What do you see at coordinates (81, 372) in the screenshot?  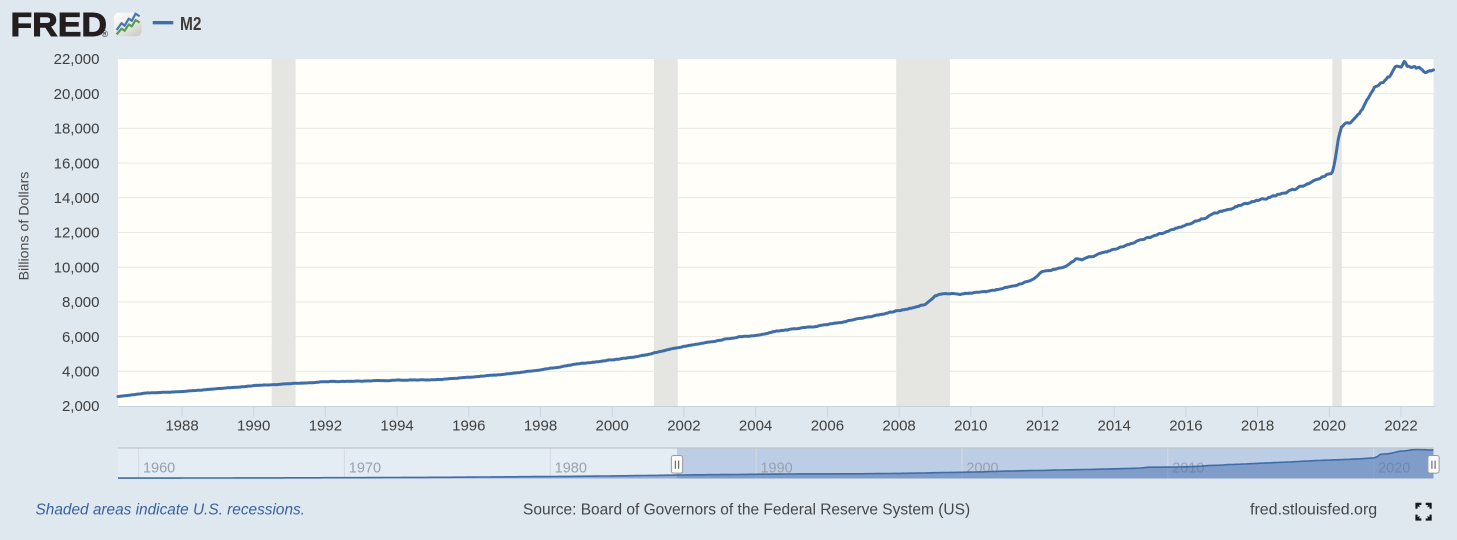 I see `svg-text: 4,000` at bounding box center [81, 372].